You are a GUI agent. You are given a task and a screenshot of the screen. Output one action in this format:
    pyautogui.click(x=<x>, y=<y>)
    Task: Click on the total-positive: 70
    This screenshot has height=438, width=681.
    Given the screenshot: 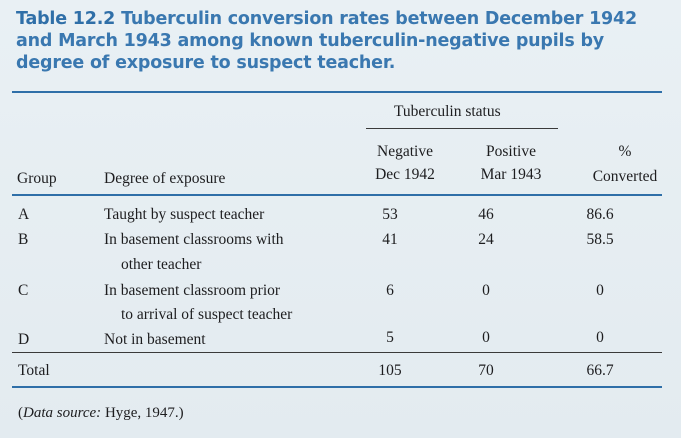 What is the action you would take?
    pyautogui.click(x=486, y=370)
    